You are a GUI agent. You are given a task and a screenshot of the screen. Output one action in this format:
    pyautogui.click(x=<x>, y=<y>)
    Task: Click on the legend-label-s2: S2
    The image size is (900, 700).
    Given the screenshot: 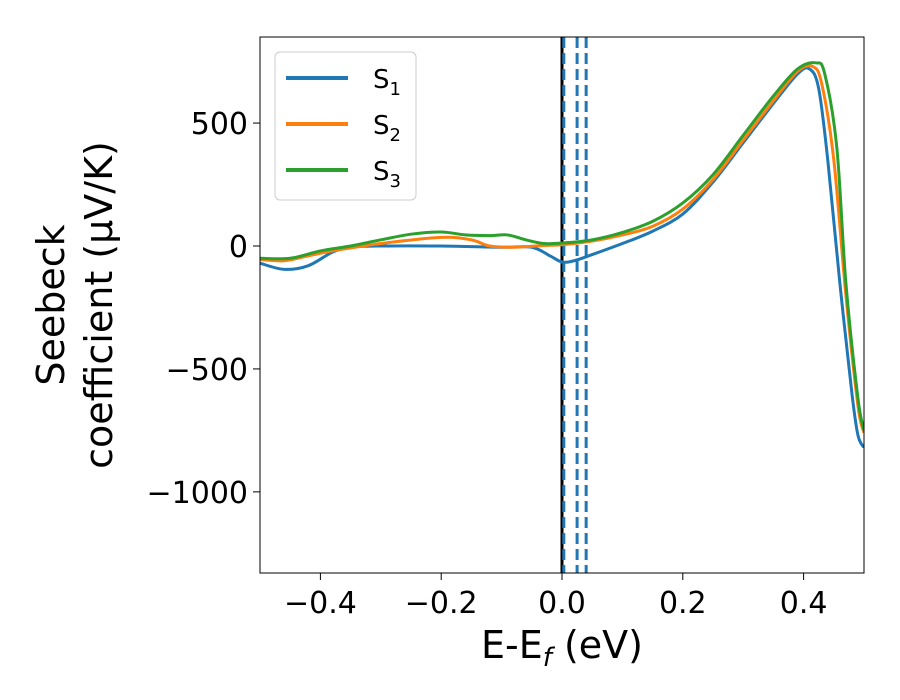 What is the action you would take?
    pyautogui.click(x=387, y=128)
    